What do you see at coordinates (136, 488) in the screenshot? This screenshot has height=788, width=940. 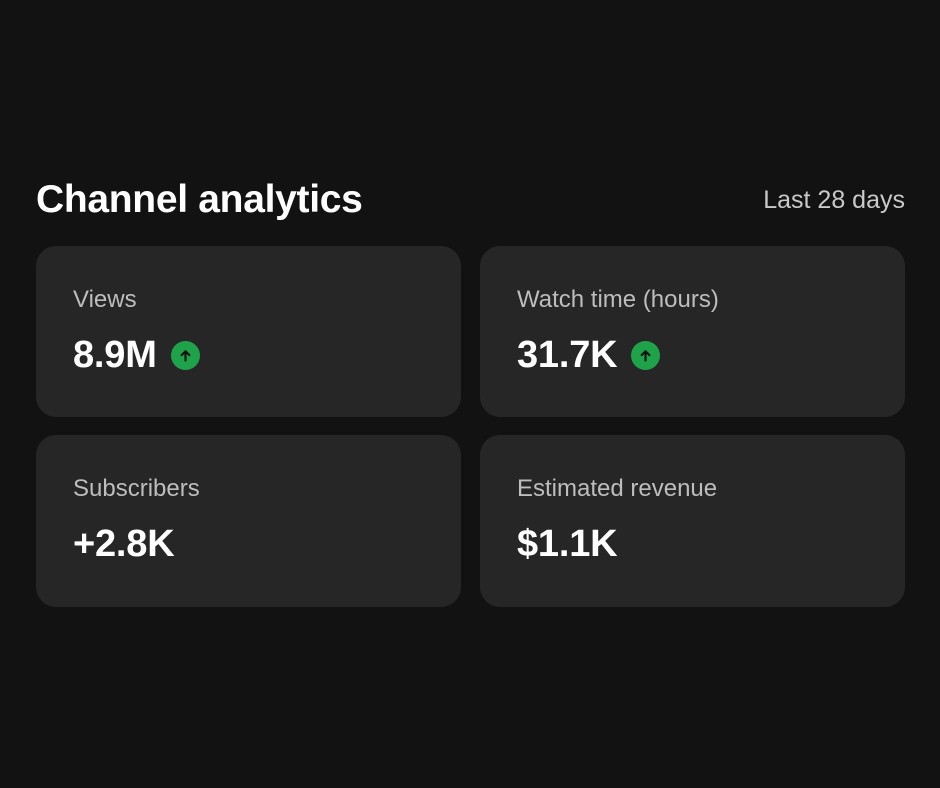 I see `metric-label: Subscribers` at bounding box center [136, 488].